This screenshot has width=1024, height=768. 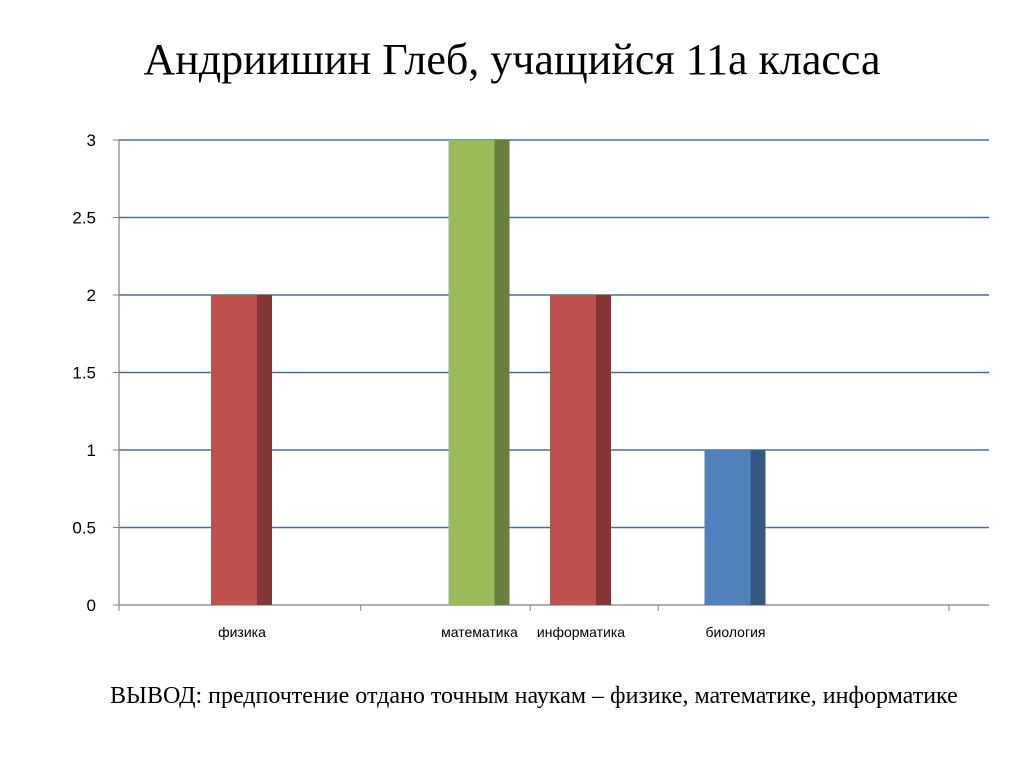 What do you see at coordinates (736, 632) in the screenshot?
I see `x-tick-label: биология` at bounding box center [736, 632].